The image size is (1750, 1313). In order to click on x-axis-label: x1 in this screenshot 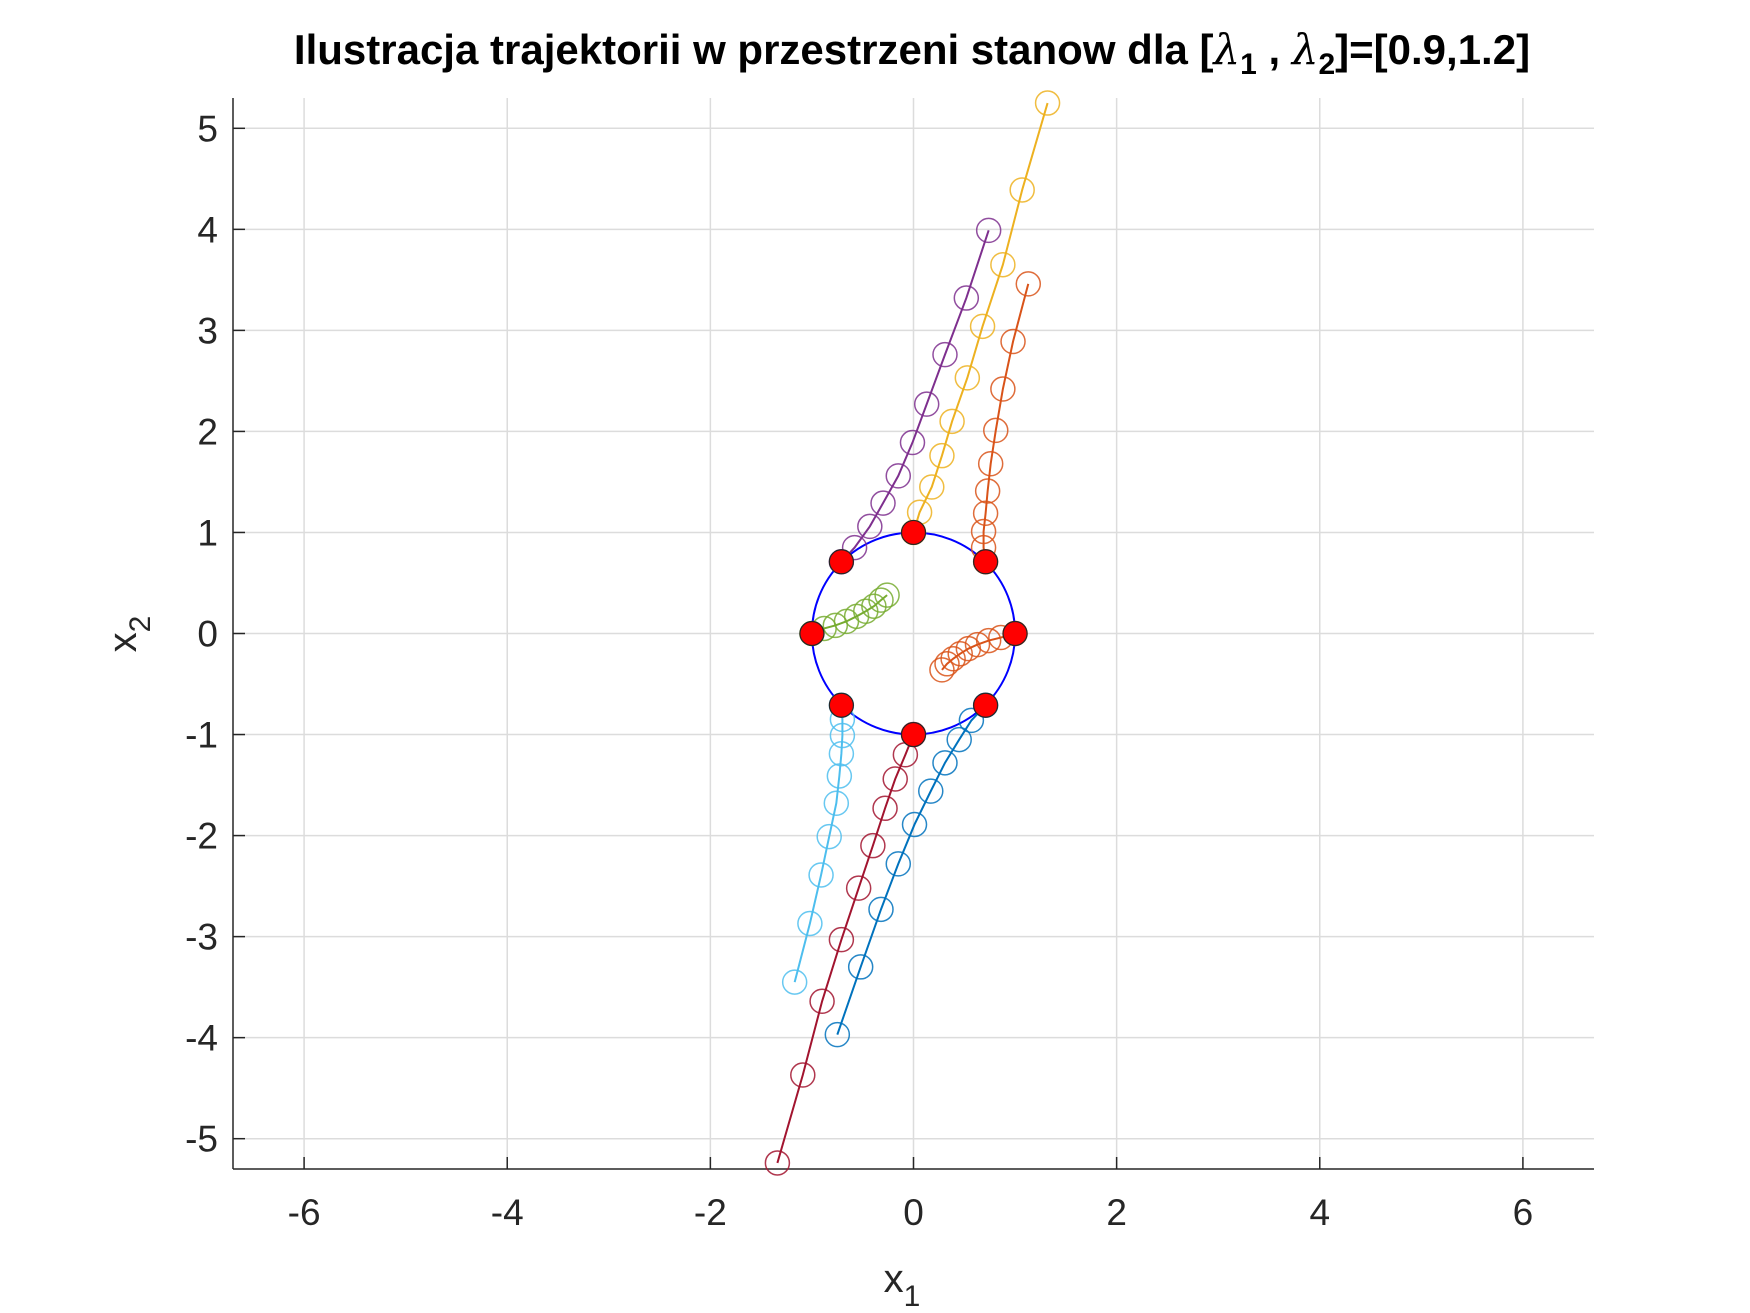, I will do `click(902, 1285)`.